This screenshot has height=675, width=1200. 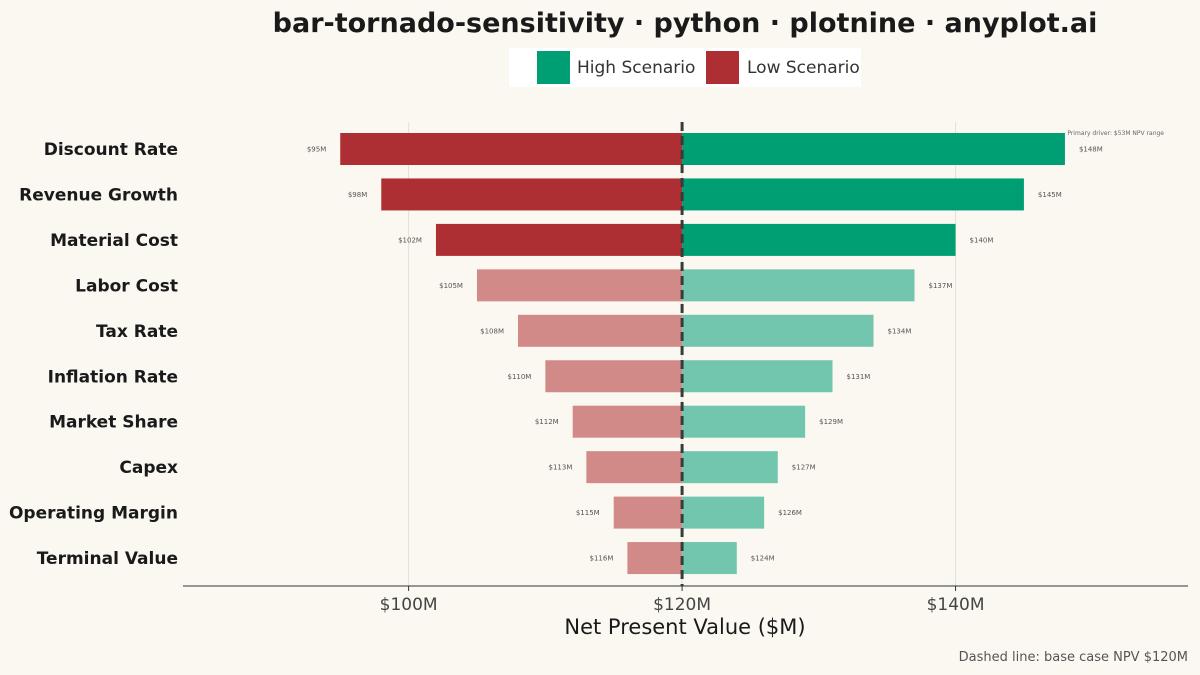 What do you see at coordinates (451, 286) in the screenshot?
I see `value-label-low: $105M` at bounding box center [451, 286].